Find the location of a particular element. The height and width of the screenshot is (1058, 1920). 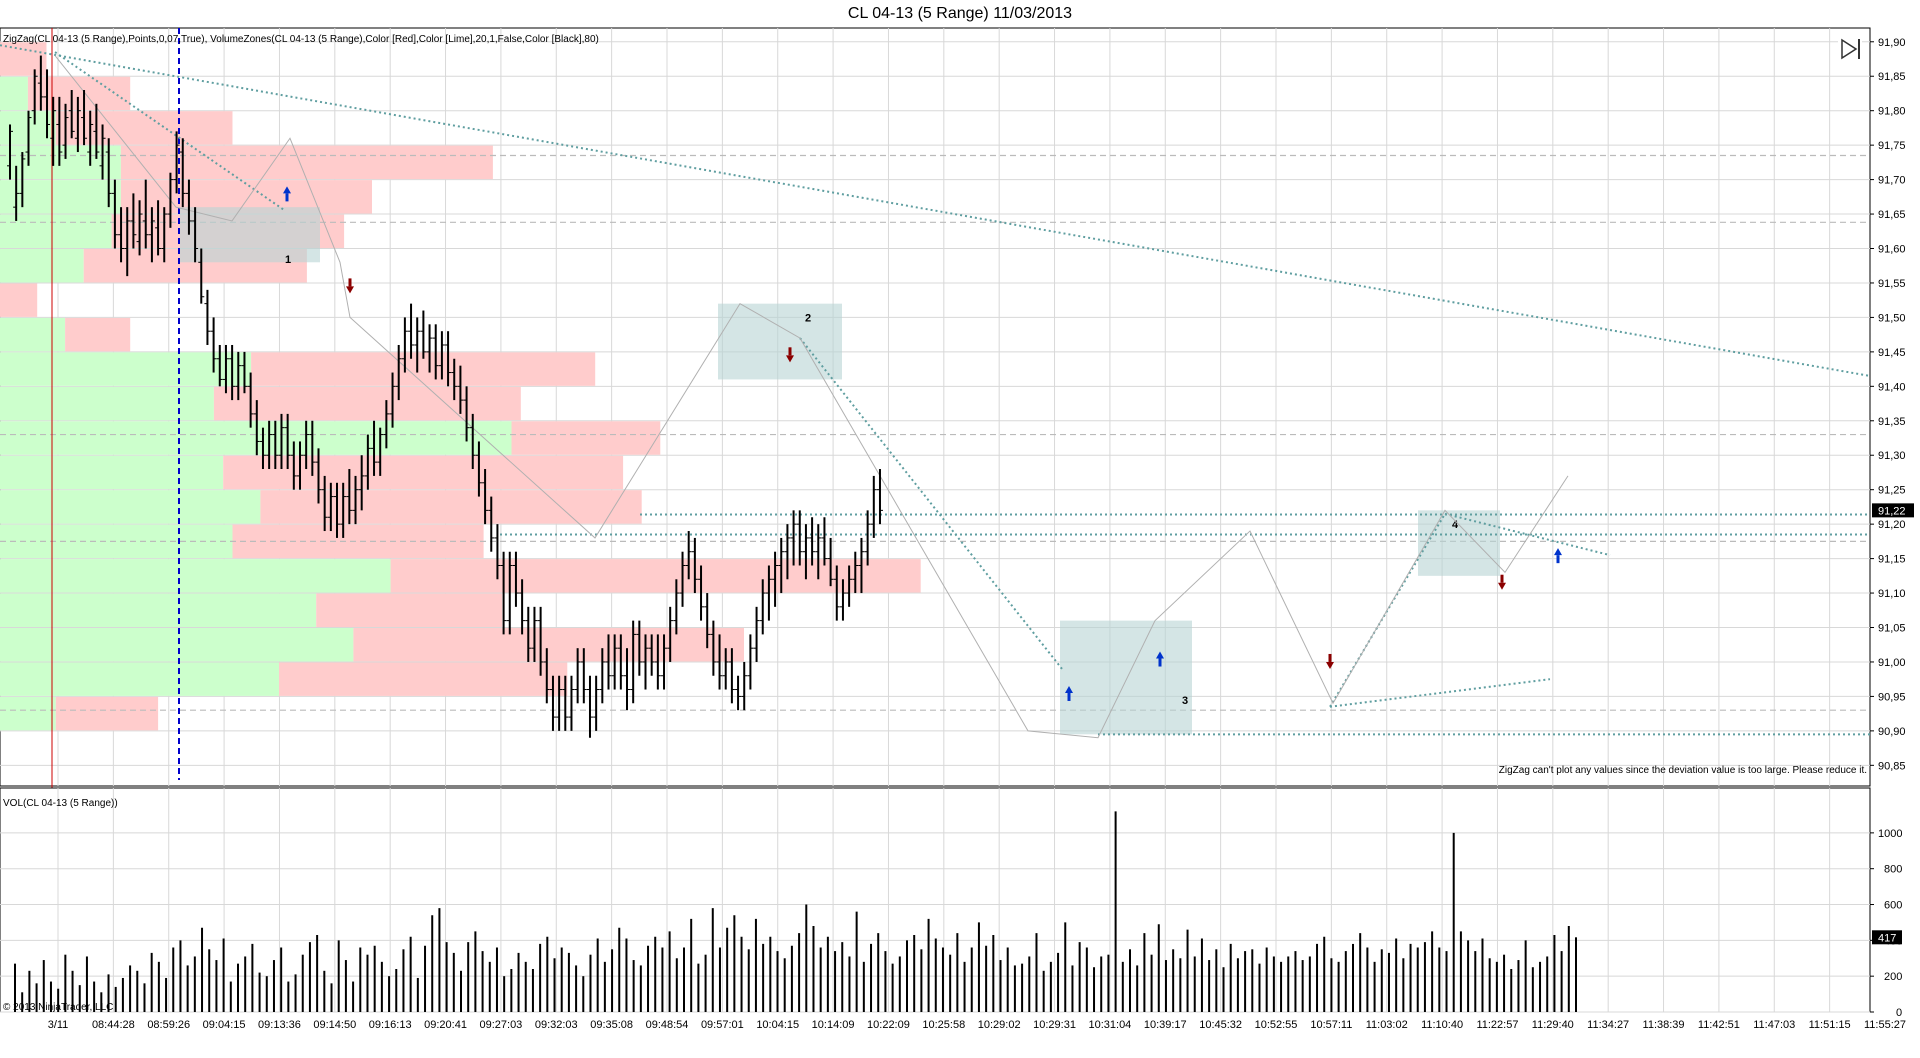

x-tick-label: 10:29:02 is located at coordinates (999, 1025).